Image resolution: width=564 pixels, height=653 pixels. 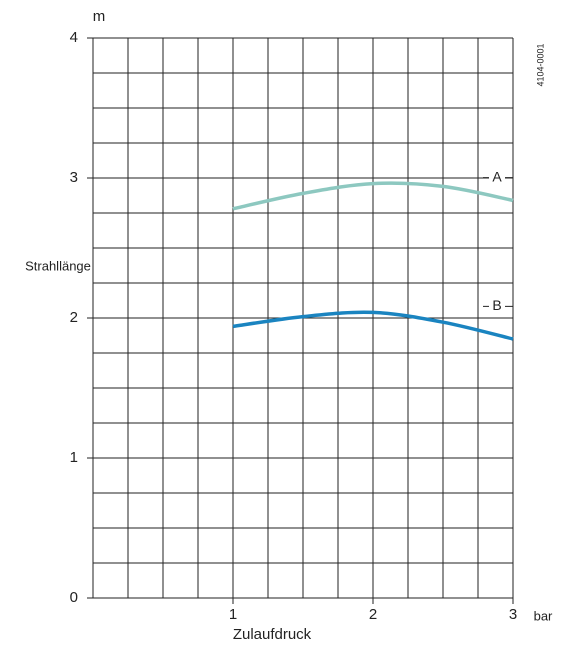 I want to click on y-tick-label: 1, so click(x=74, y=457).